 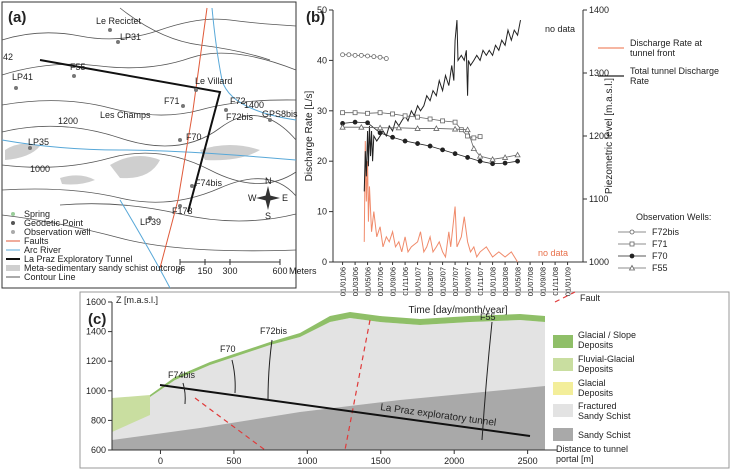 What do you see at coordinates (160, 461) in the screenshot?
I see `x-tick-label: 0` at bounding box center [160, 461].